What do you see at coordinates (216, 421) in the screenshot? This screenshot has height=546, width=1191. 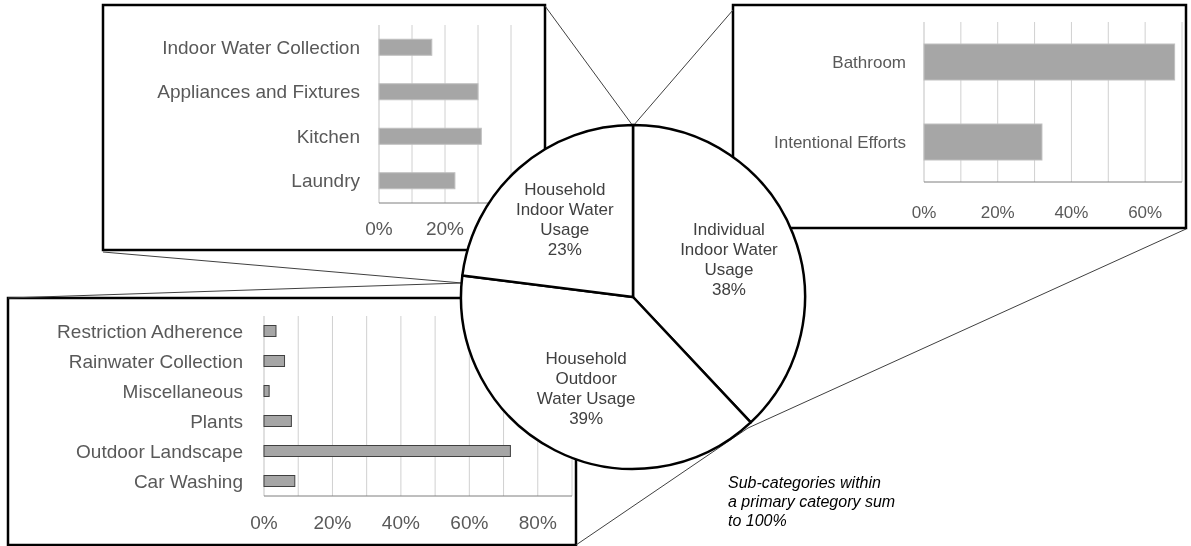 I see `y-tick-label: Plants` at bounding box center [216, 421].